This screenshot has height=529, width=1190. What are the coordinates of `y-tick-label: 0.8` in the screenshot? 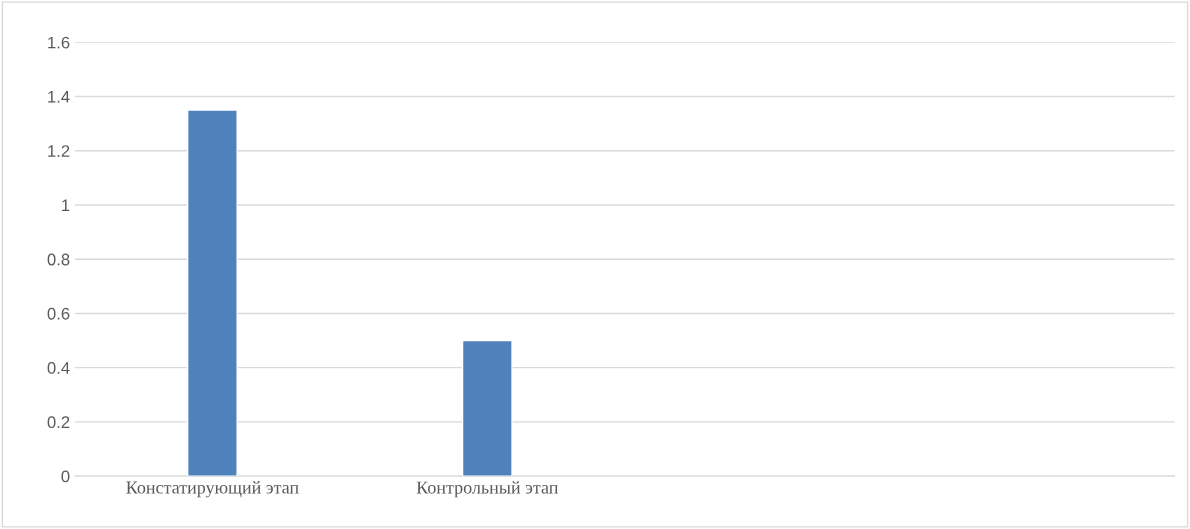 It's located at (58, 259).